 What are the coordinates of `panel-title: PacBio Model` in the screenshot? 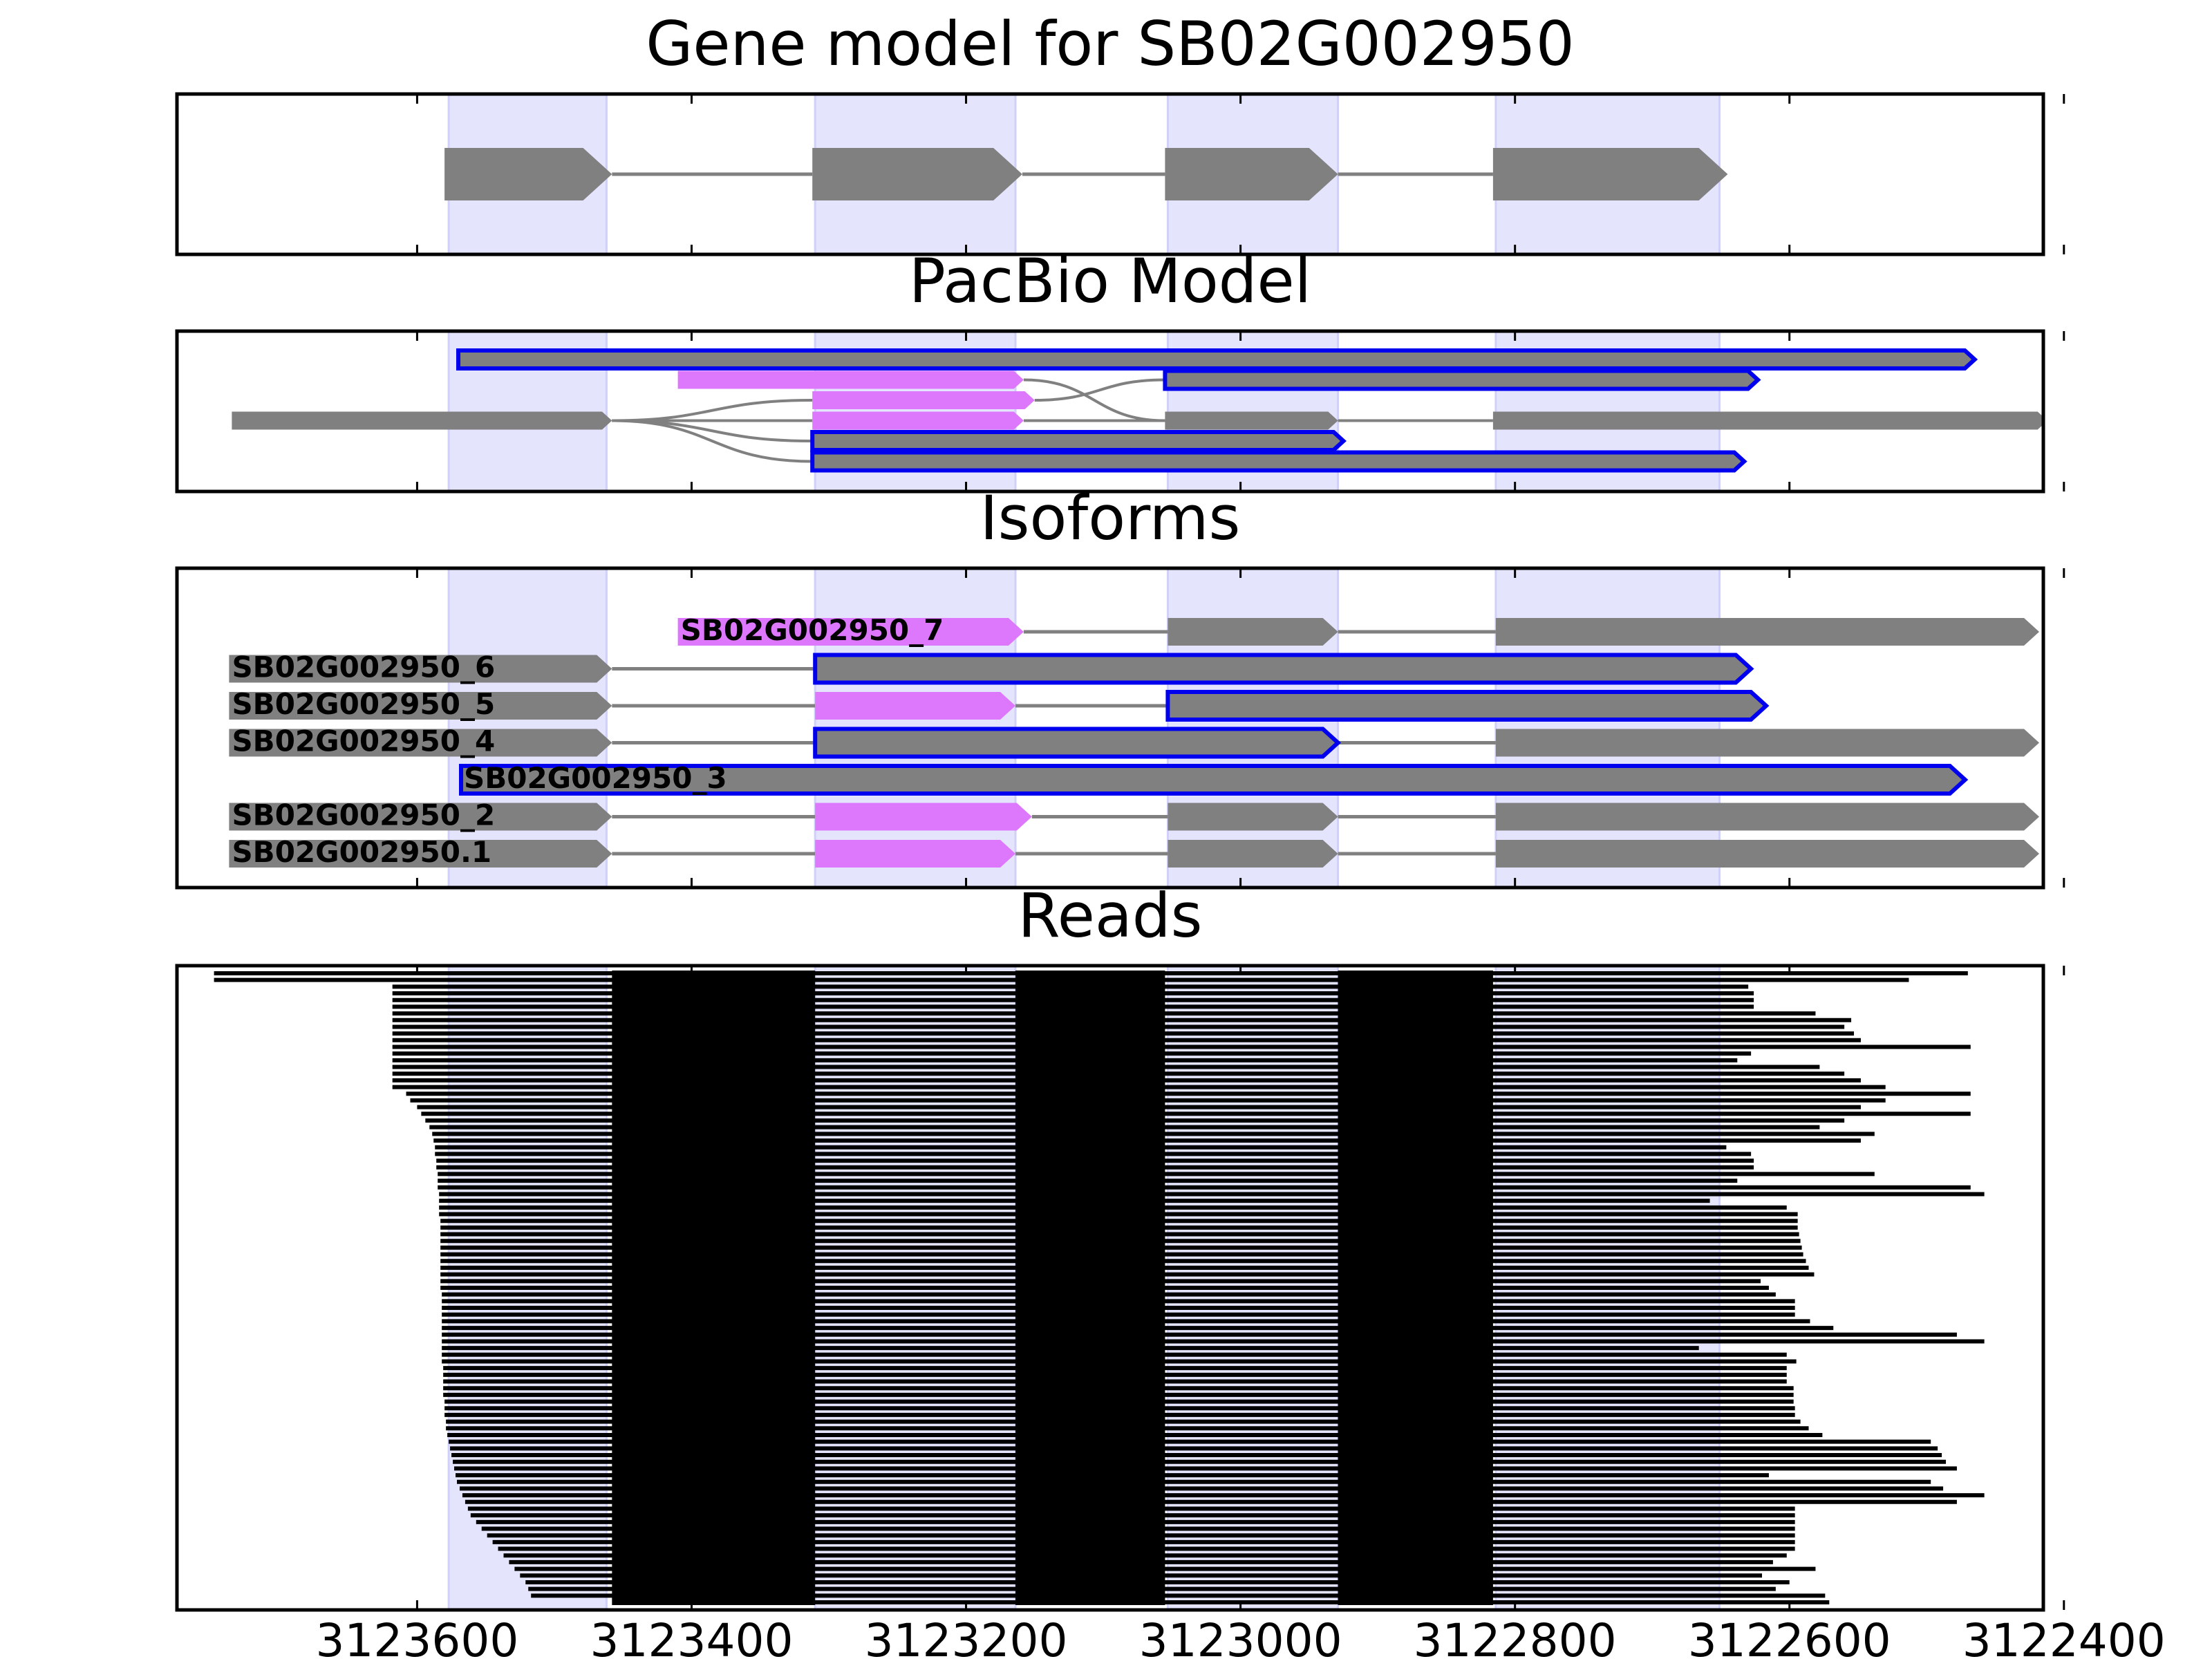 It's located at (1110, 281).